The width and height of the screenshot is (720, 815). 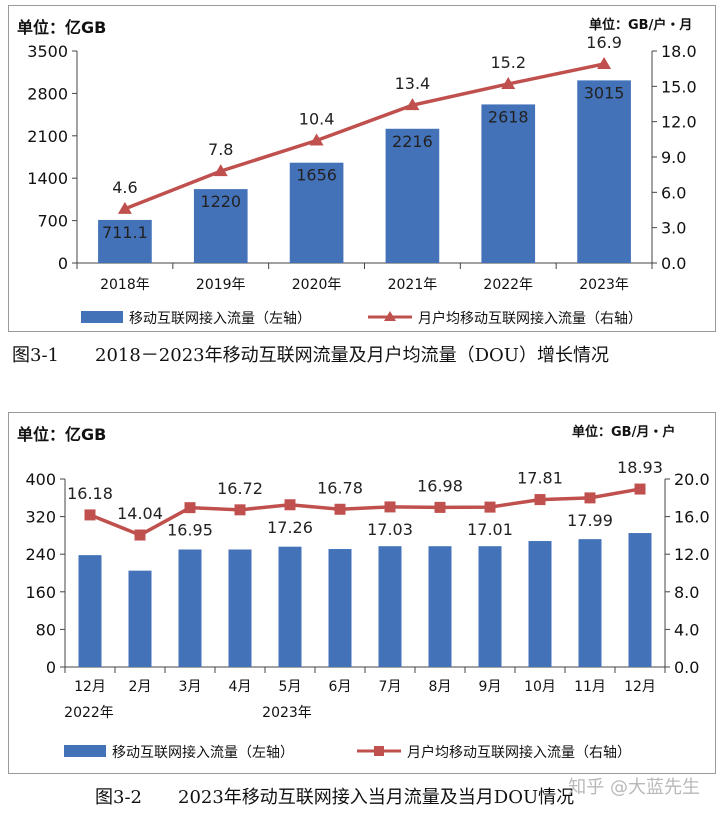 I want to click on line-value-label: 4.6, so click(x=124, y=187).